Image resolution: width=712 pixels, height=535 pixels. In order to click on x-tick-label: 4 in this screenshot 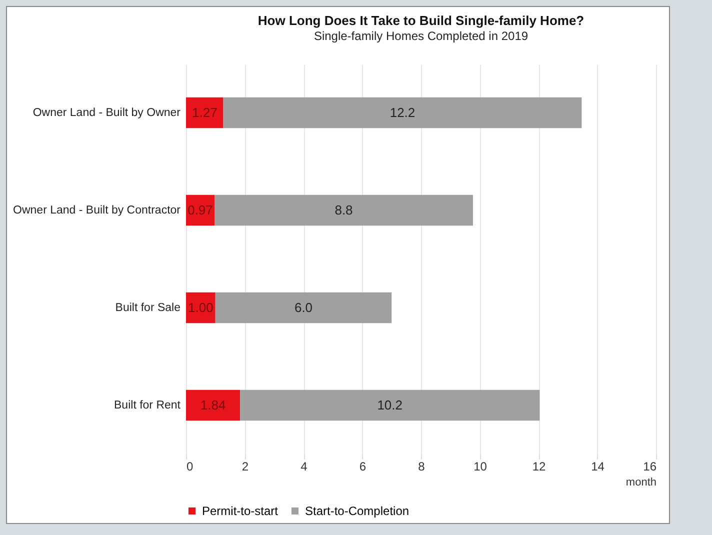, I will do `click(304, 467)`.